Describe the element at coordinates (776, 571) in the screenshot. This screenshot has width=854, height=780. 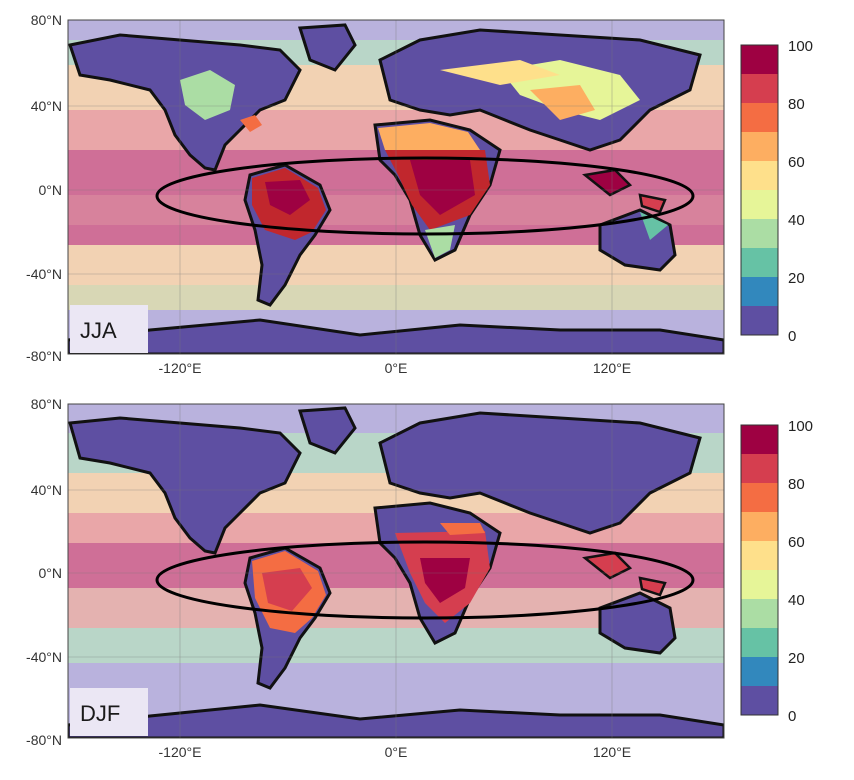
I see `colorbar-djf: 100 80 60 40 20 0` at that location.